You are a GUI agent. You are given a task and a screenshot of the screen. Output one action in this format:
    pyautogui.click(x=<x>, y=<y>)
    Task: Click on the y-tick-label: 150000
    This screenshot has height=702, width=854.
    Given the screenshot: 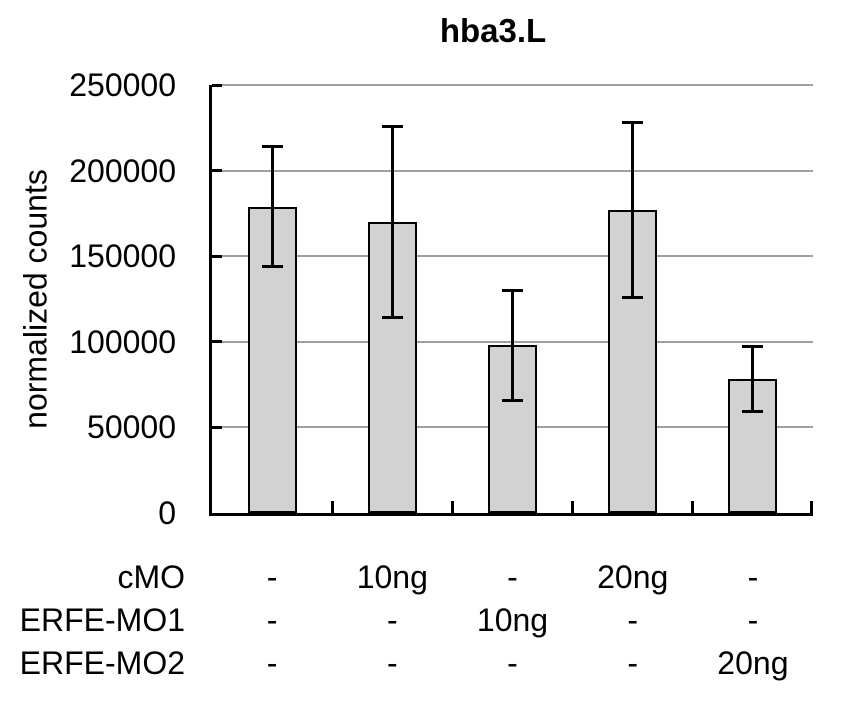 What is the action you would take?
    pyautogui.click(x=122, y=256)
    